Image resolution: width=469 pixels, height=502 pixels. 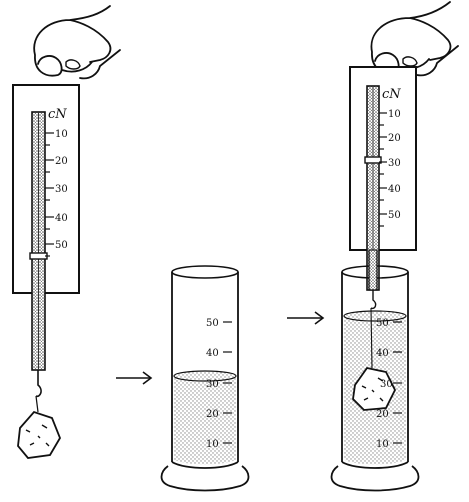 What do you see at coordinates (386, 384) in the screenshot?
I see `right-cyl-tick-30: 30` at bounding box center [386, 384].